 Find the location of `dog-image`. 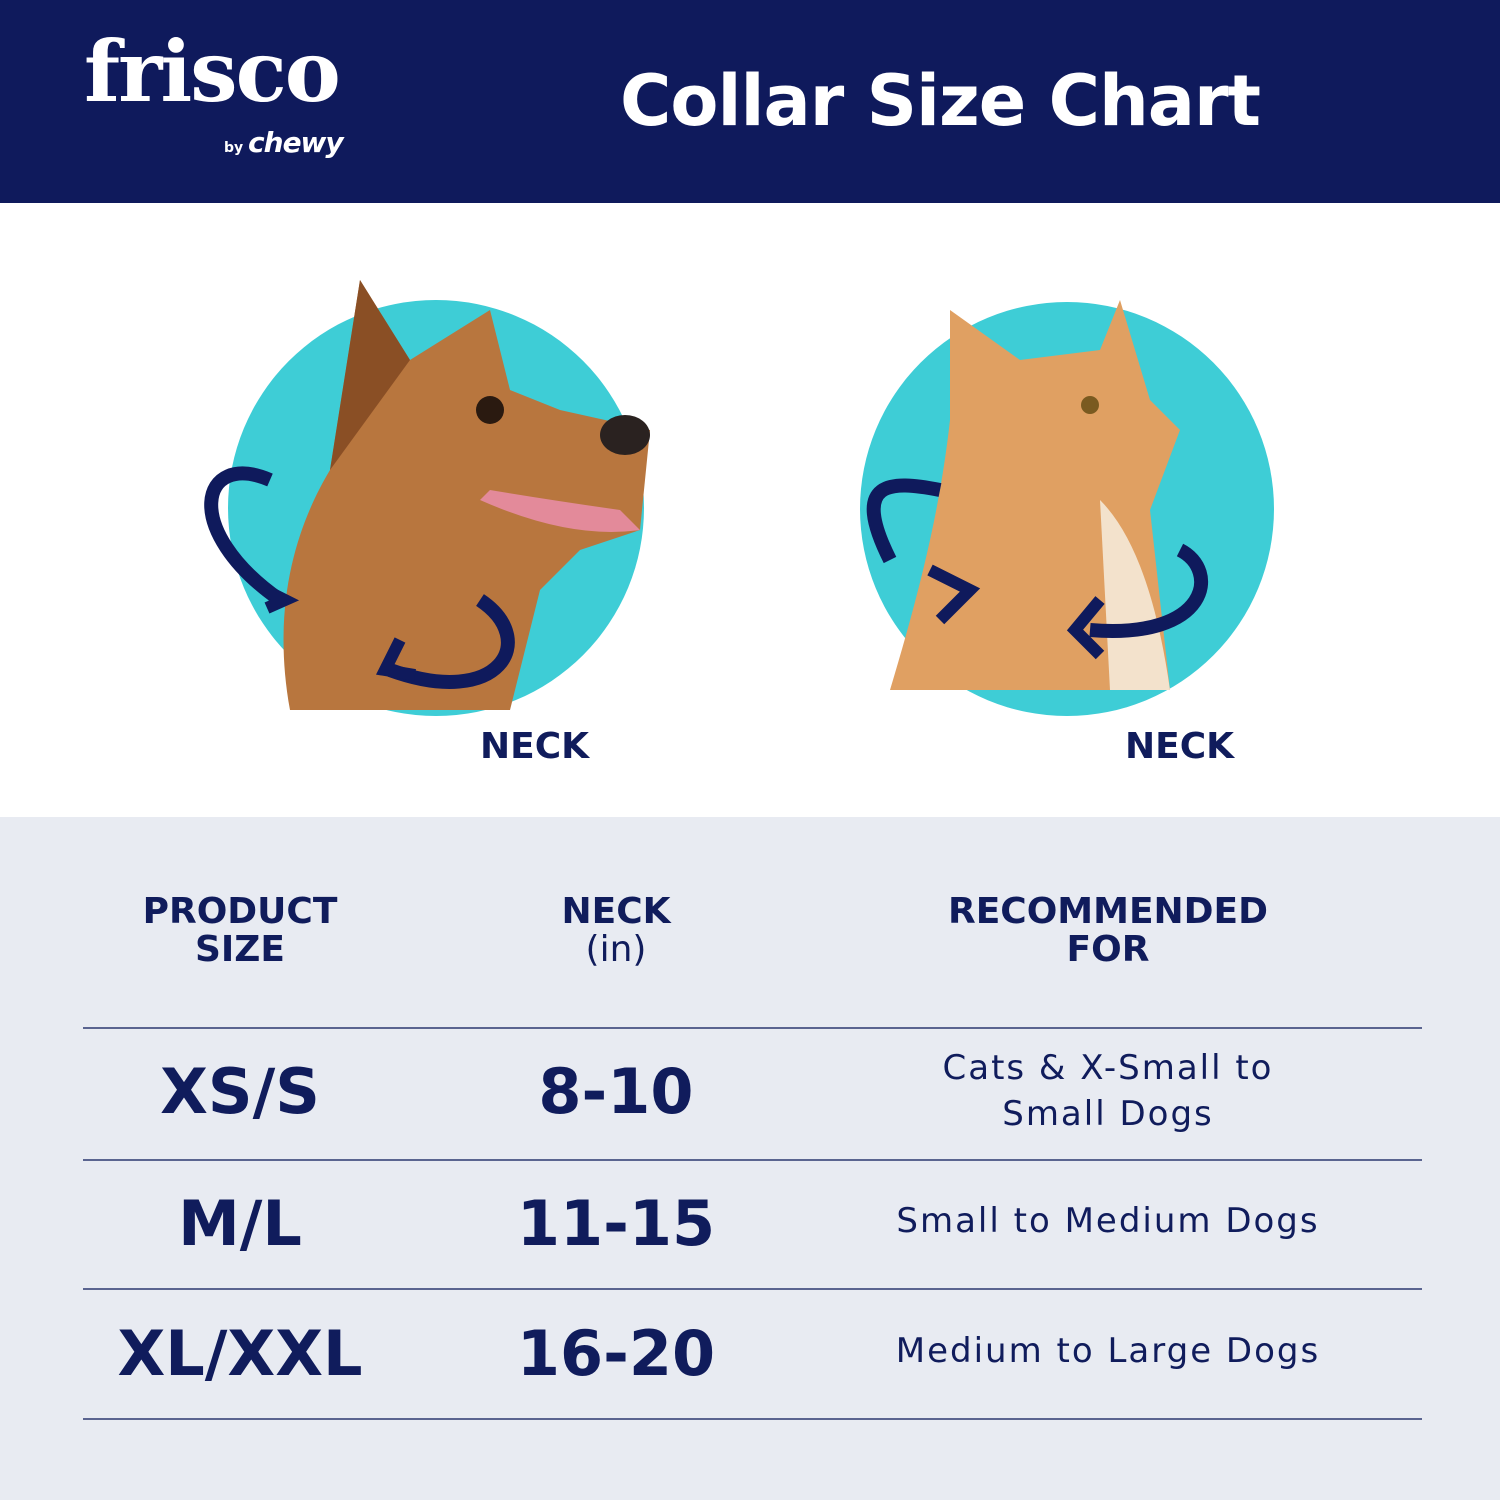

dog-image is located at coordinates (427, 495).